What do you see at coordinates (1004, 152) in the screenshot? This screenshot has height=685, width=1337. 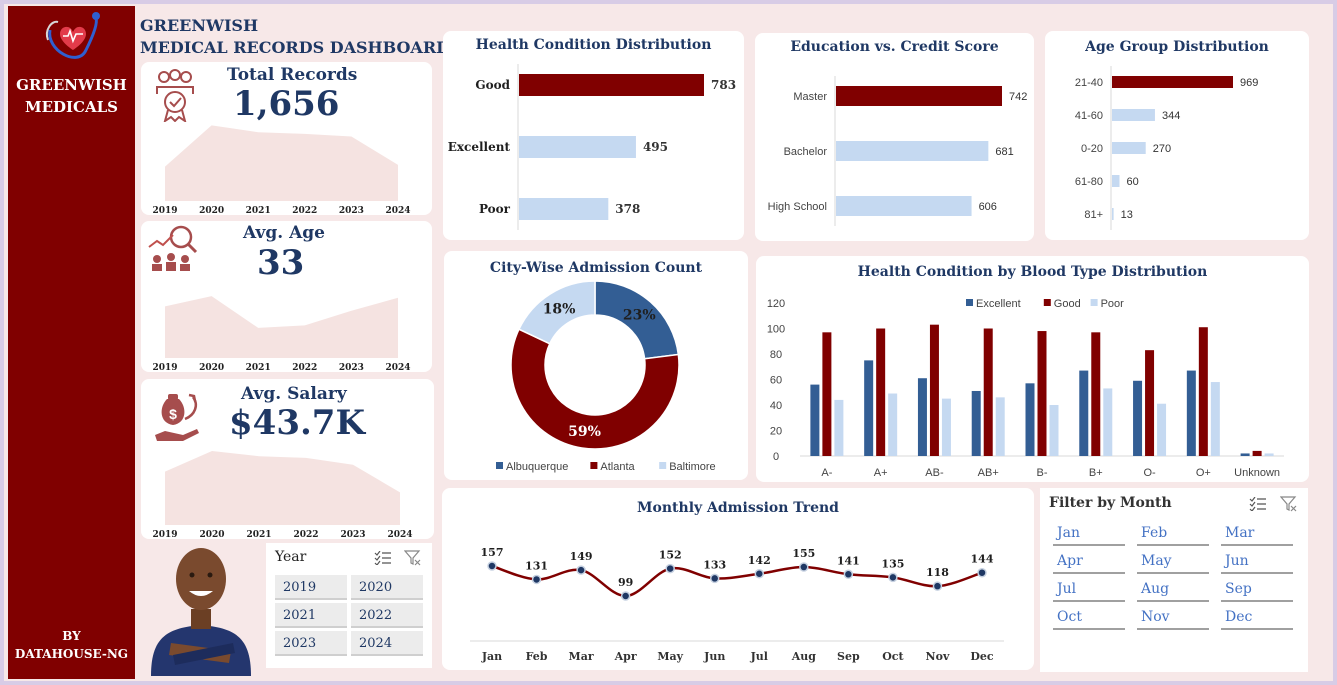 I see `data-label: 681` at bounding box center [1004, 152].